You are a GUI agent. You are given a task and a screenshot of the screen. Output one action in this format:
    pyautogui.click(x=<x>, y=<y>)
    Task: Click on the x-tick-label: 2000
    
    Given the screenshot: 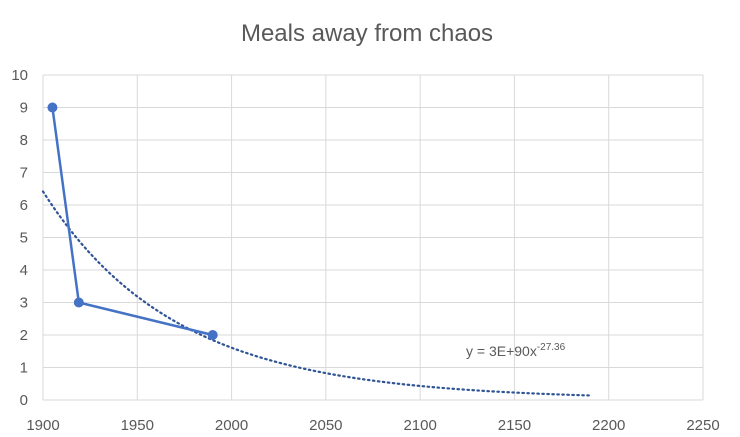 What is the action you would take?
    pyautogui.click(x=231, y=425)
    